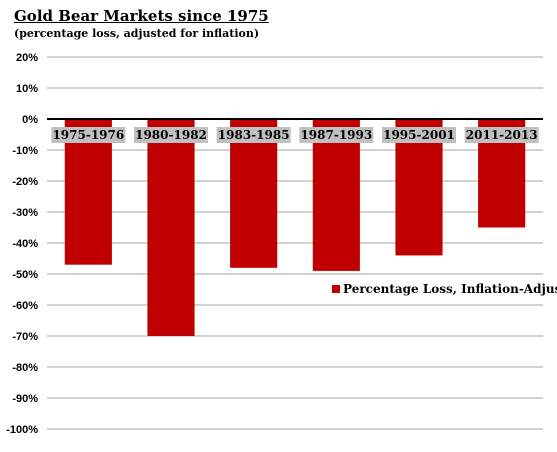  Describe the element at coordinates (25, 275) in the screenshot. I see `y-tick-label: -50%` at that location.